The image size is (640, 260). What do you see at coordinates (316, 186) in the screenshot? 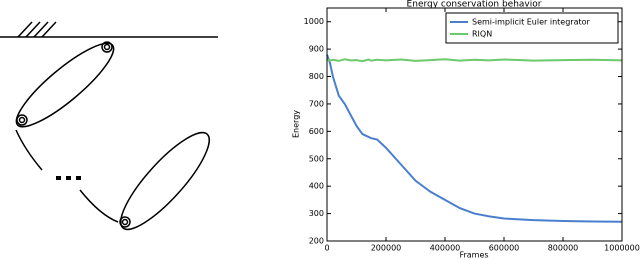
I see `y-tick-label: 400` at bounding box center [316, 186].